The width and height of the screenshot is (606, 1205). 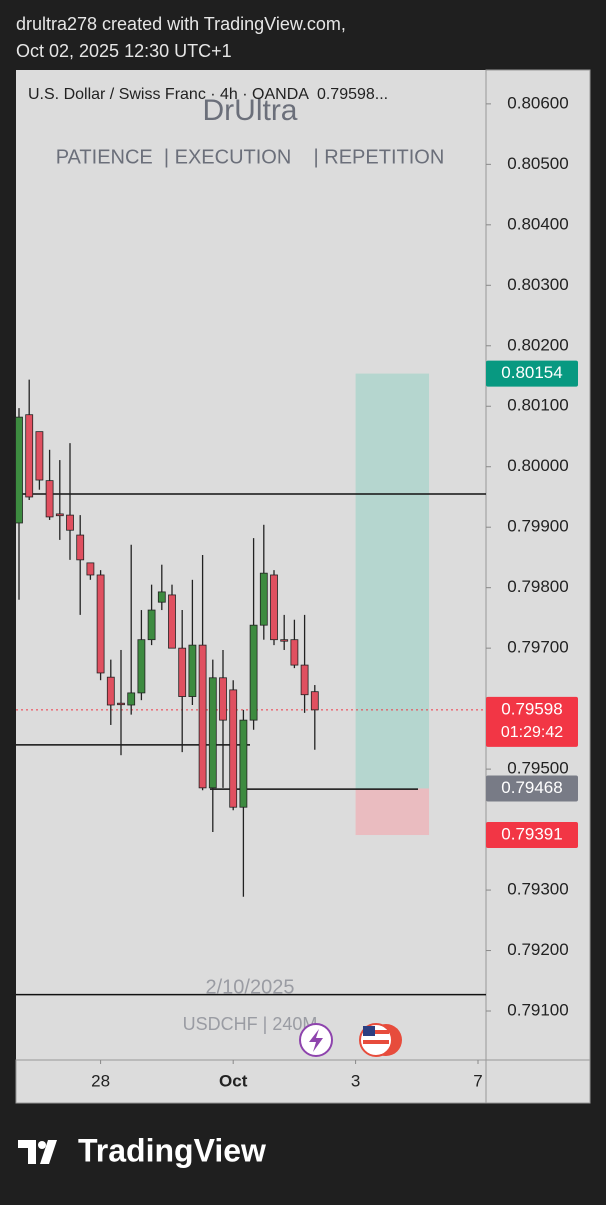 What do you see at coordinates (250, 157) in the screenshot?
I see `watermark-motto: PATIENCE | EXECUTION | REPETITION` at bounding box center [250, 157].